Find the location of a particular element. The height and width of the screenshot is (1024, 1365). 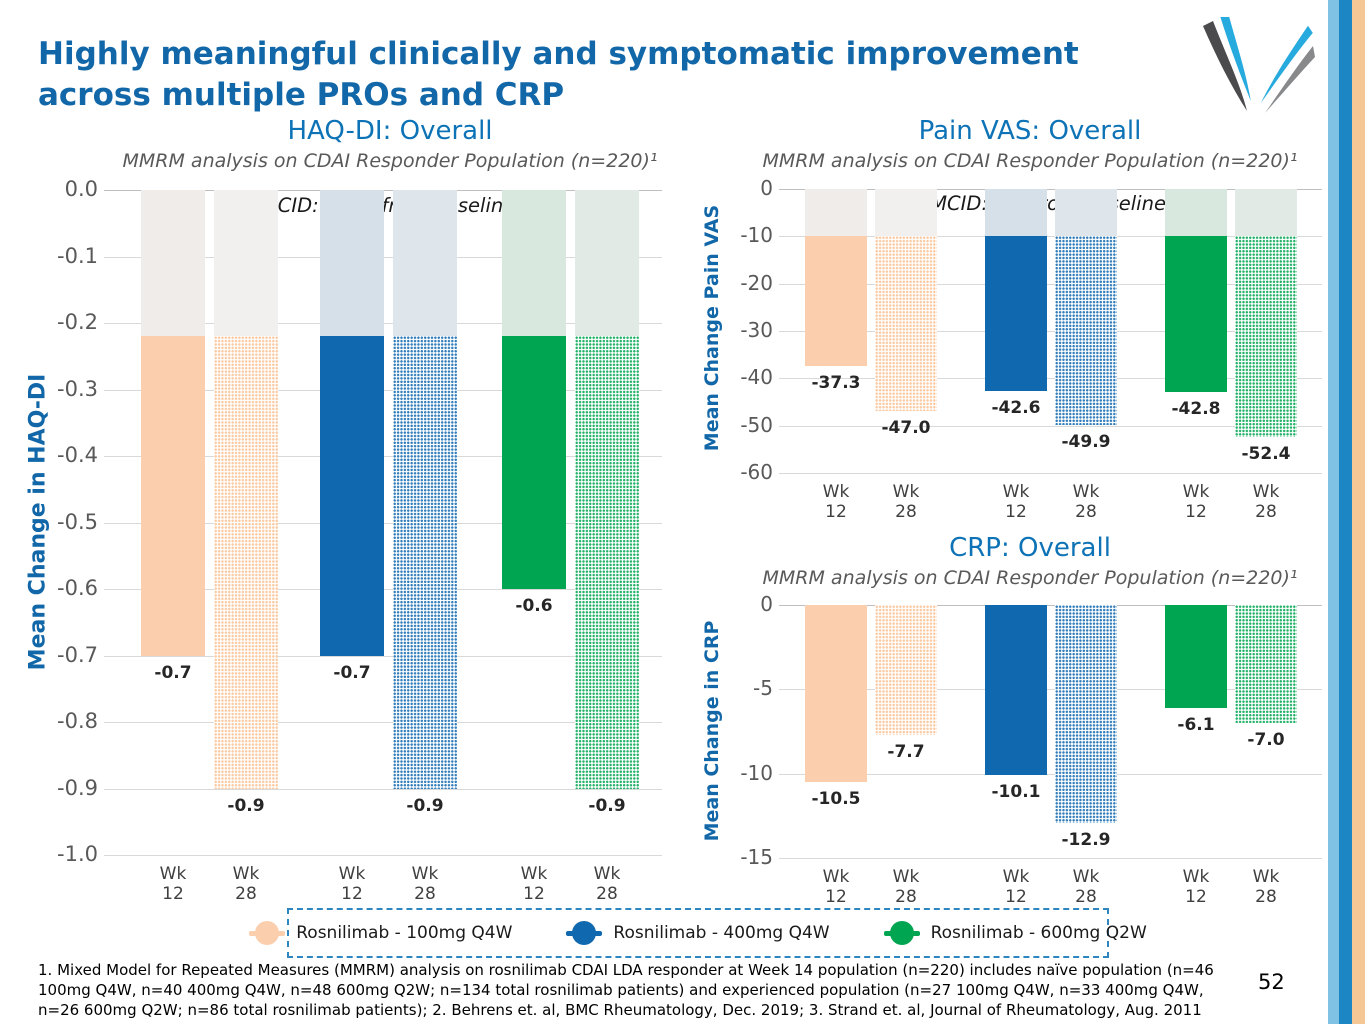

bar-haqdi-100-wk12 is located at coordinates (173, 496).